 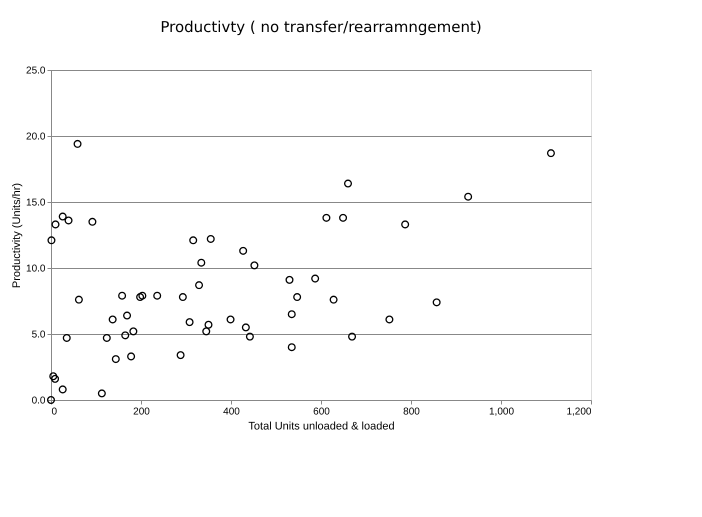 What do you see at coordinates (39, 335) in the screenshot?
I see `y-tick-label: 5.0` at bounding box center [39, 335].